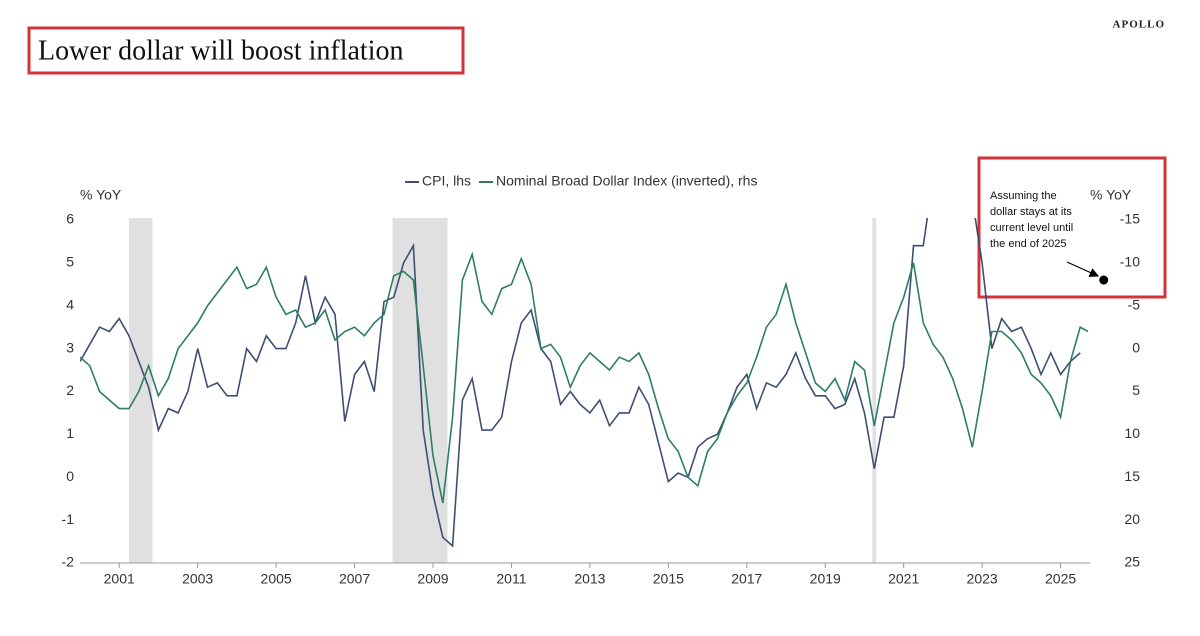  What do you see at coordinates (1104, 280) in the screenshot?
I see `annotation-point` at bounding box center [1104, 280].